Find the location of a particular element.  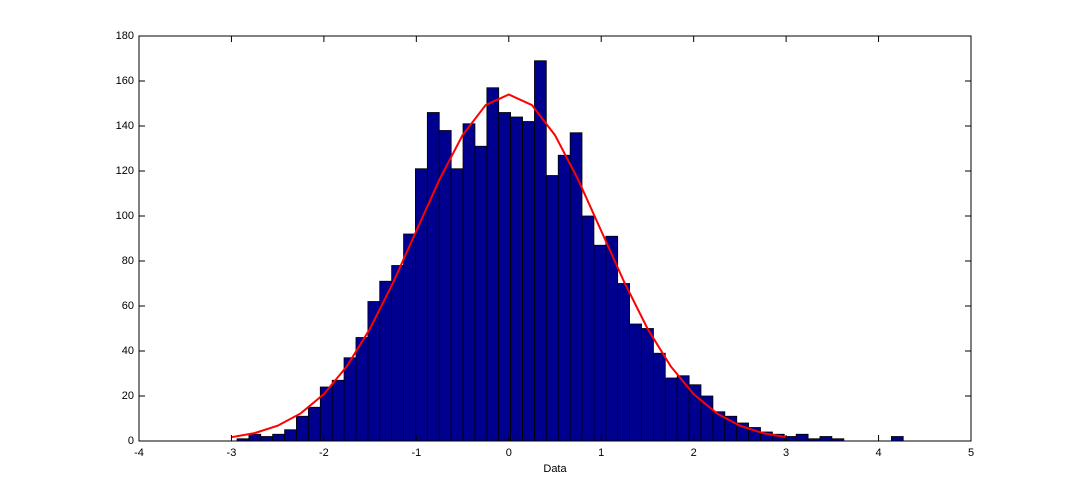

y-tick-label: 100 is located at coordinates (125, 216).